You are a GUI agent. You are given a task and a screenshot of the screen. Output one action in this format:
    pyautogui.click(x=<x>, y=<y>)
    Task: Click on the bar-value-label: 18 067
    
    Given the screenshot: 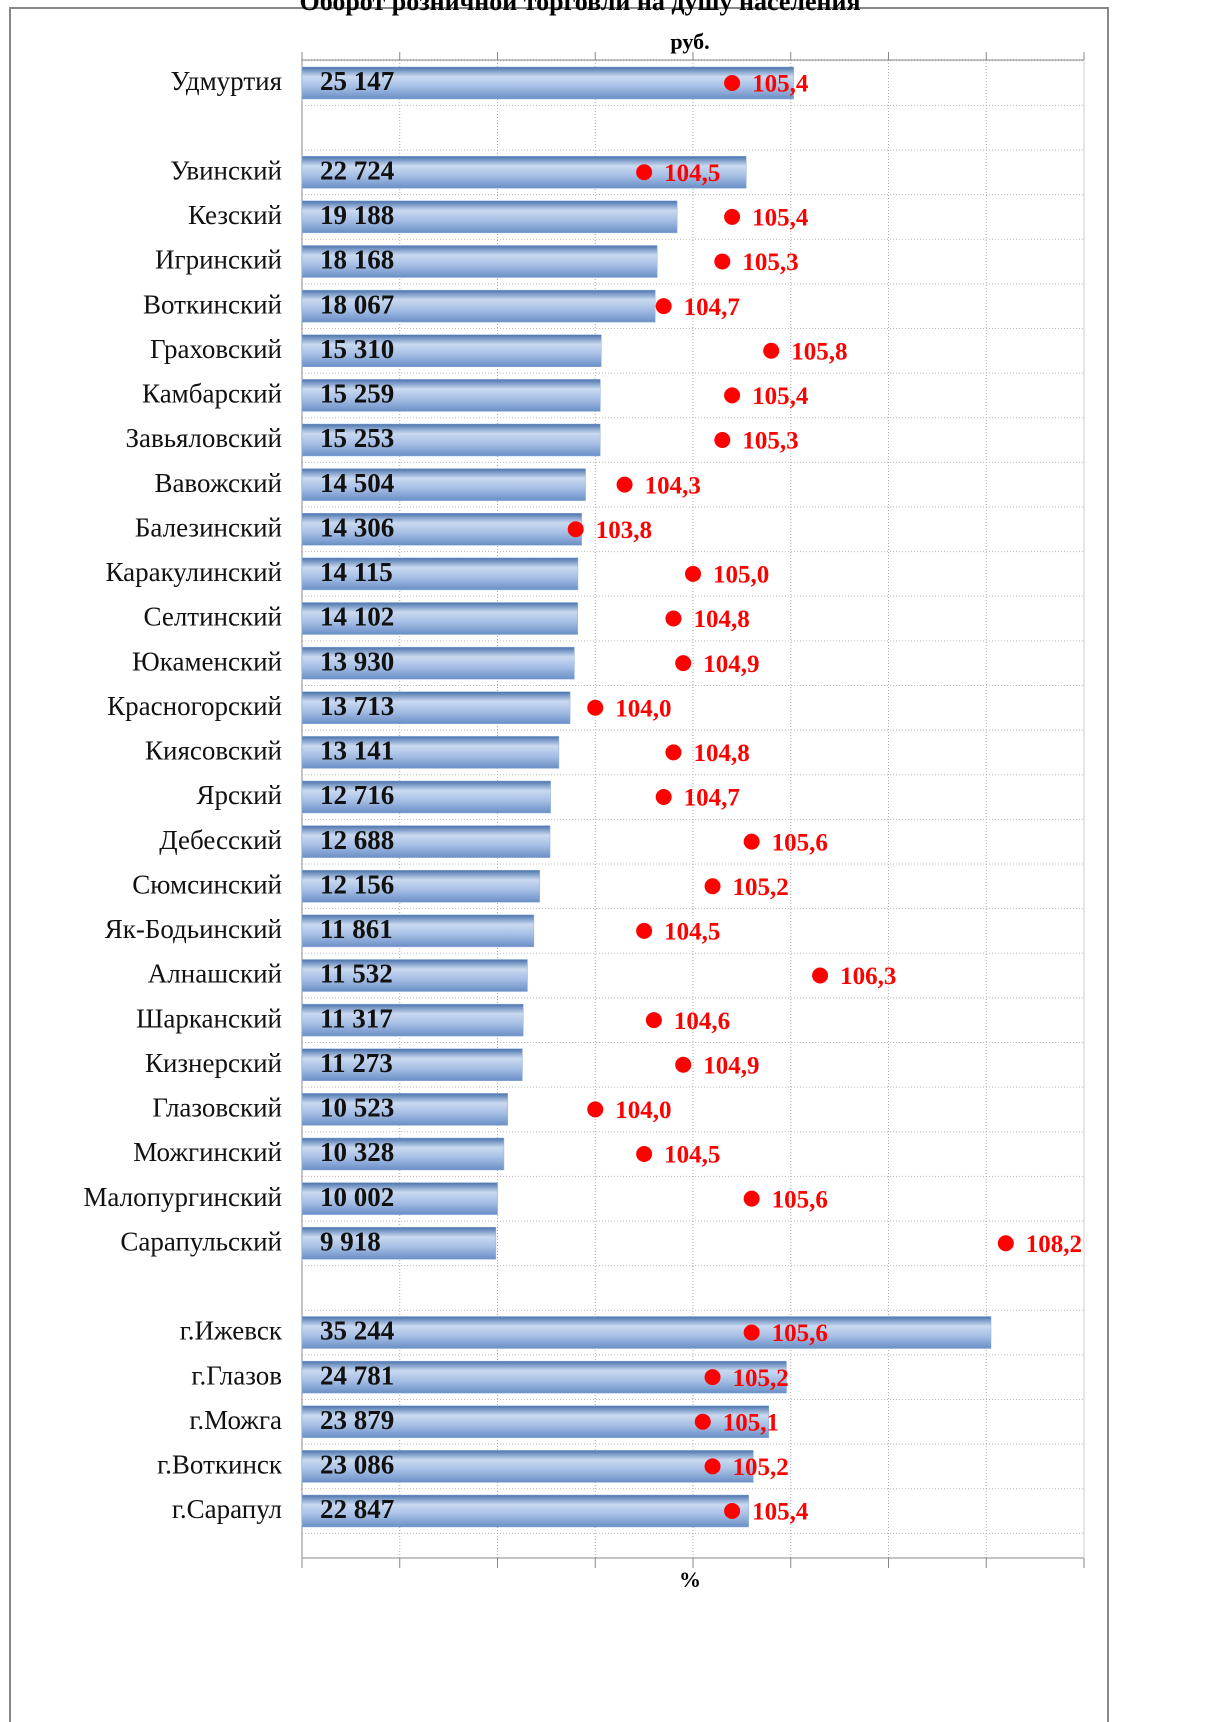 What is the action you would take?
    pyautogui.click(x=357, y=304)
    